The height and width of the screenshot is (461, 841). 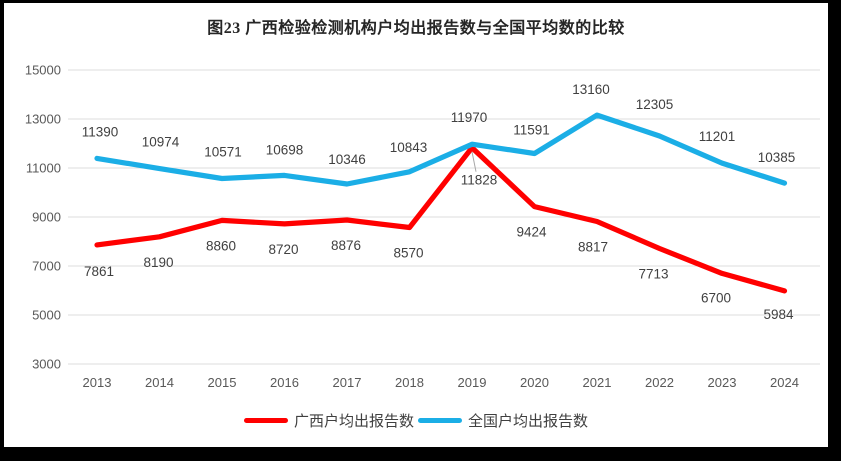 I want to click on data-point-label: 8190, so click(x=158, y=262).